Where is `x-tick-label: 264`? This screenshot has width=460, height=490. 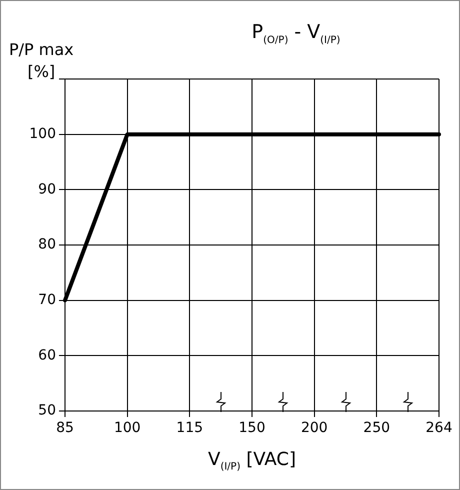
x-tick-label: 264 is located at coordinates (439, 428).